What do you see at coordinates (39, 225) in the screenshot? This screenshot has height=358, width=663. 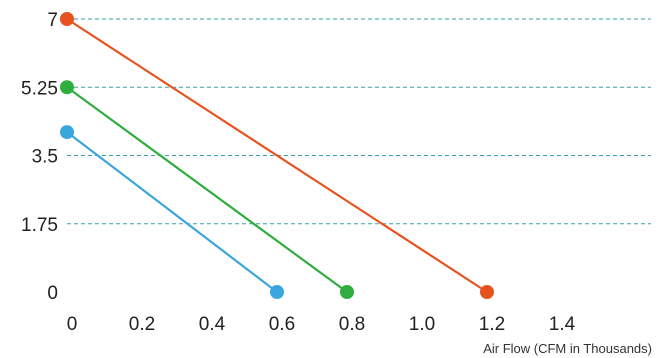 I see `y-tick-label: 1.75` at bounding box center [39, 225].